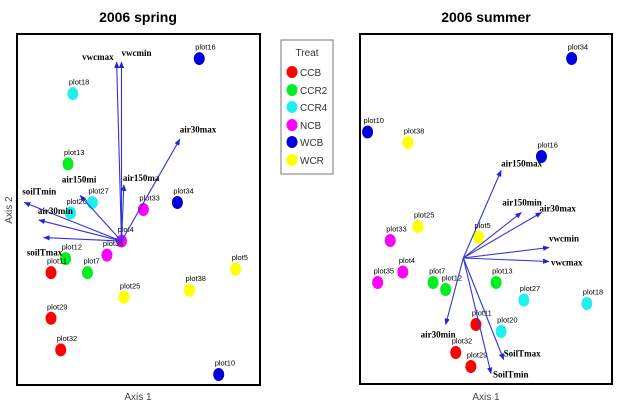 Image resolution: width=623 pixels, height=414 pixels. I want to click on legend-label-ccr4: CCR4, so click(314, 108).